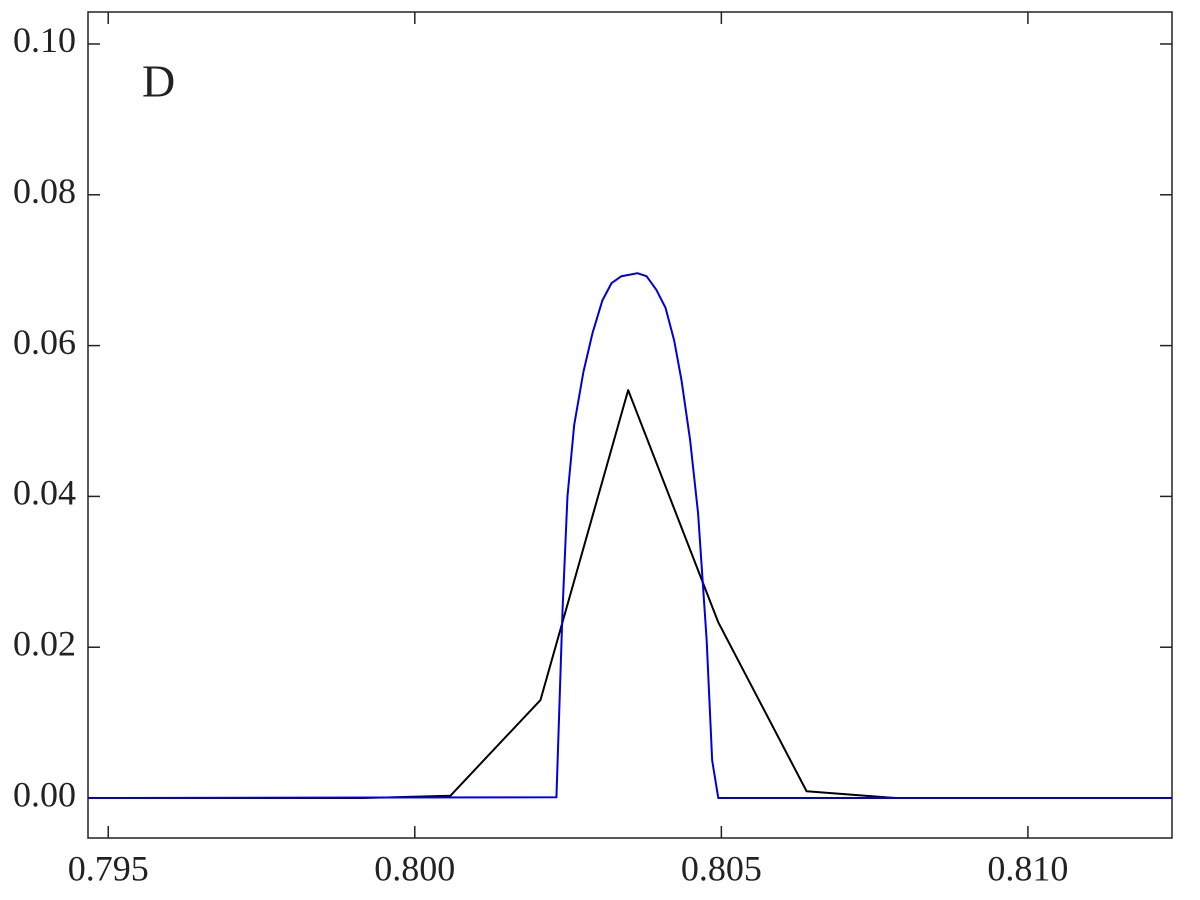 The width and height of the screenshot is (1200, 900). Describe the element at coordinates (44, 342) in the screenshot. I see `y-tick-label: 0.06` at that location.